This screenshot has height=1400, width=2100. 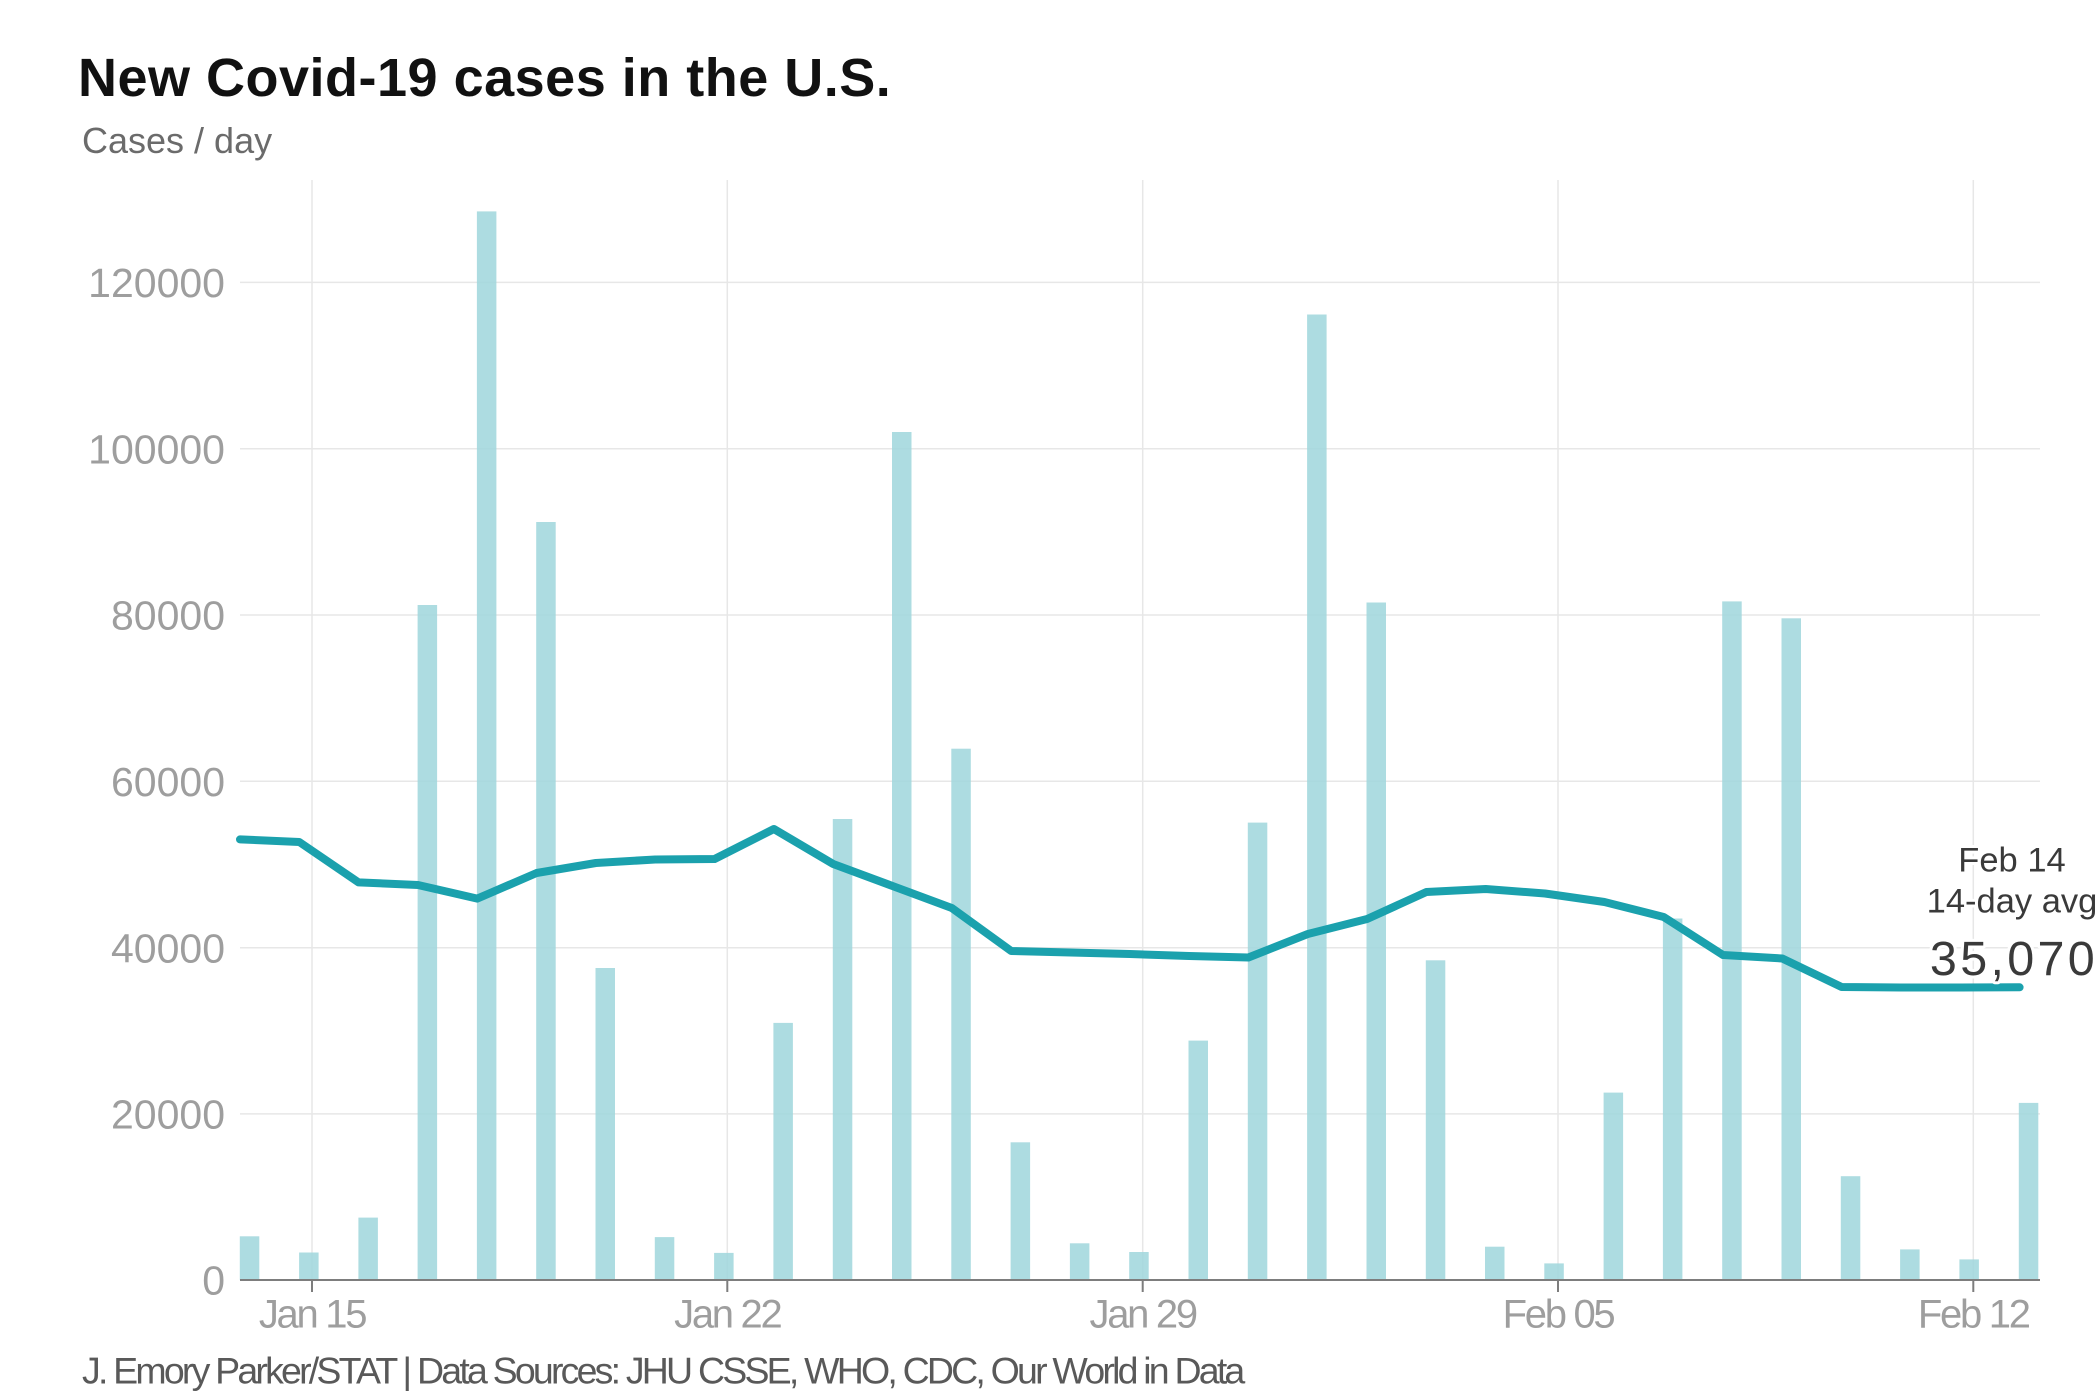 I want to click on svg-text: Feb 14, so click(x=2011, y=861).